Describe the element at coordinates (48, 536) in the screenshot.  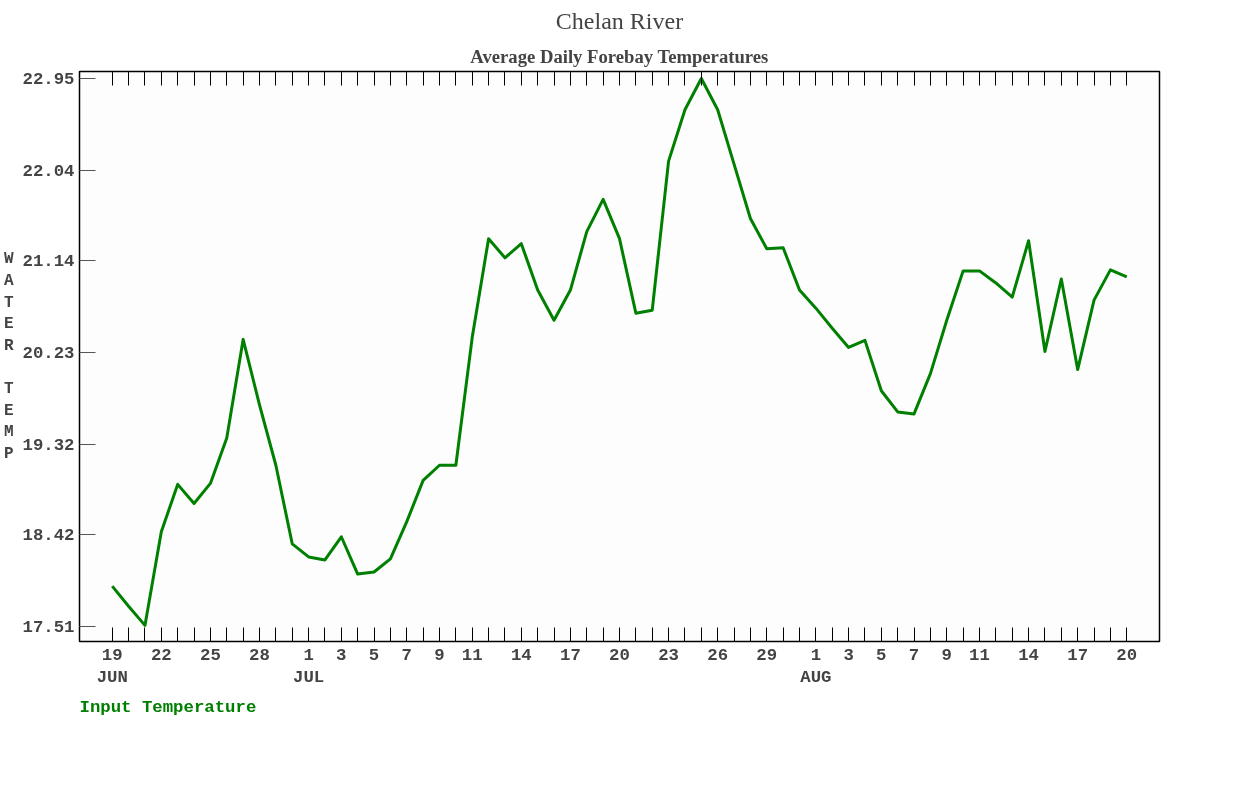
I see `y-tick-label: 18.42` at that location.